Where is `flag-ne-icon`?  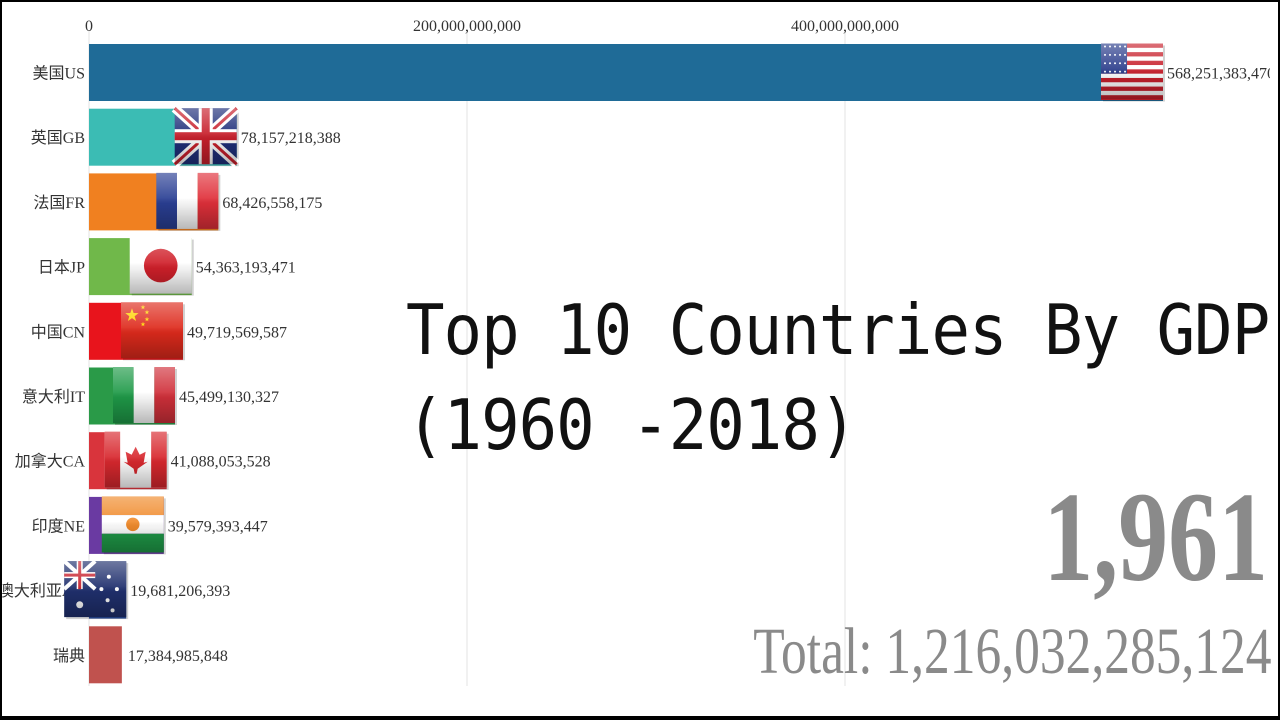
flag-ne-icon is located at coordinates (133, 525).